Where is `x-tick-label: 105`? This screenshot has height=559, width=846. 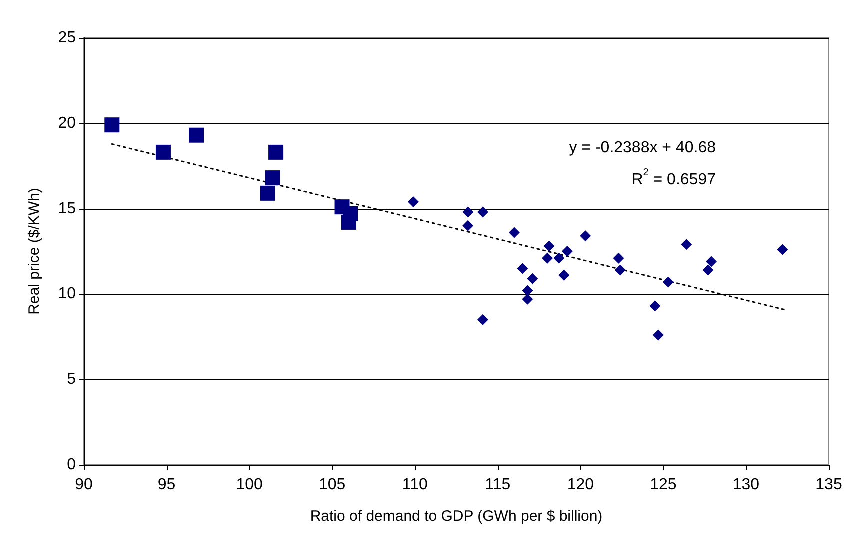
x-tick-label: 105 is located at coordinates (332, 485).